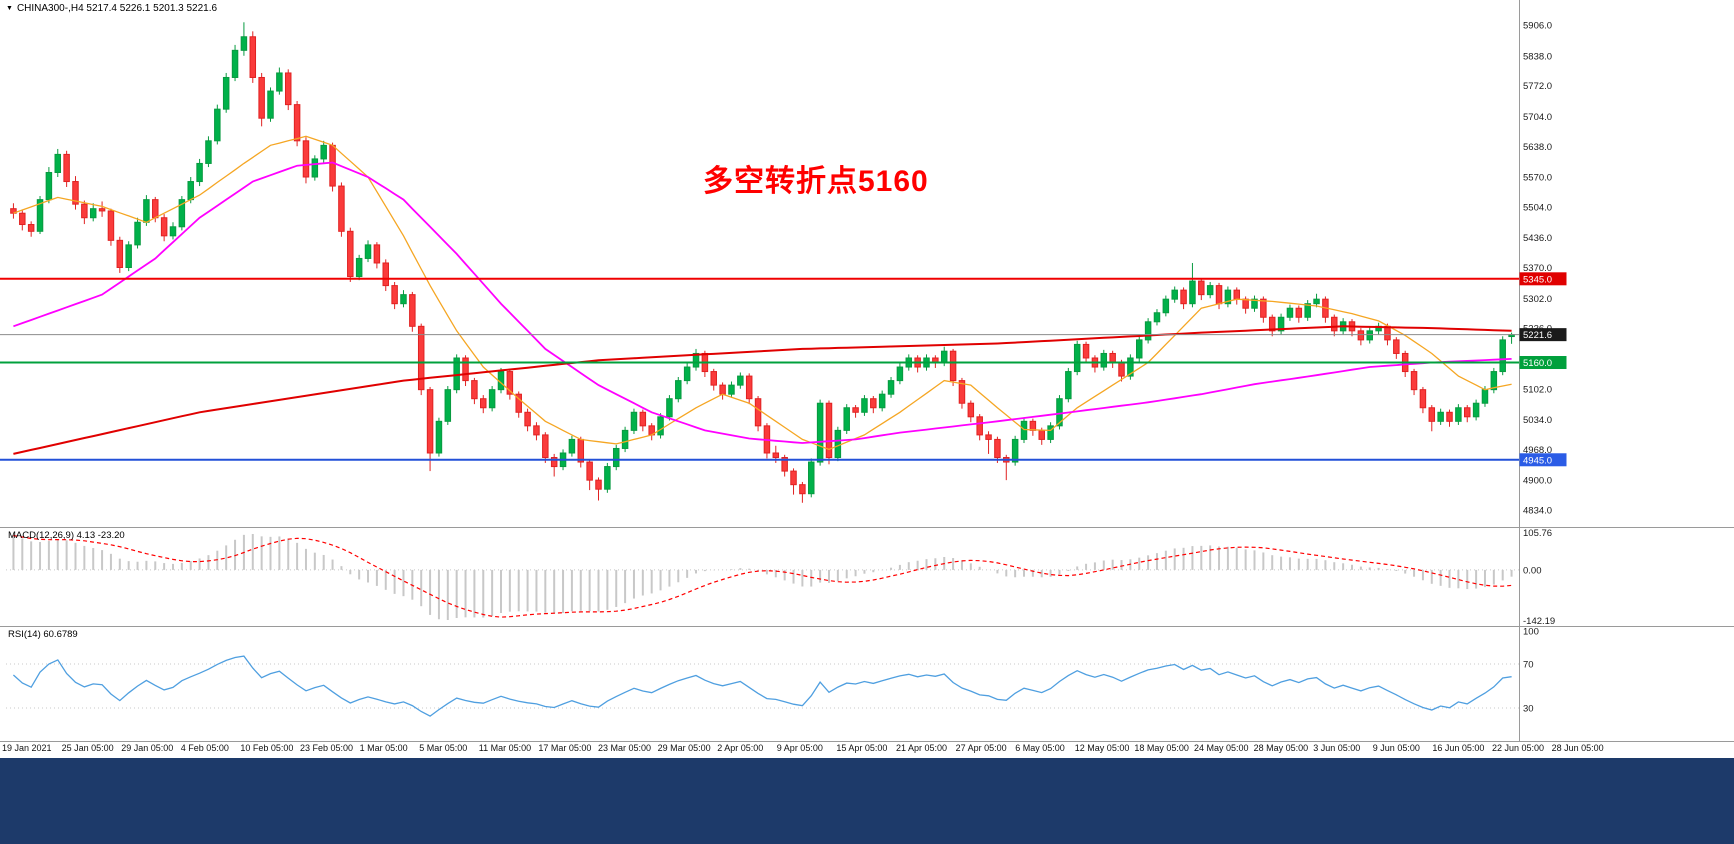 This screenshot has width=1734, height=844. I want to click on price-scale-label: 5704.0, so click(1537, 117).